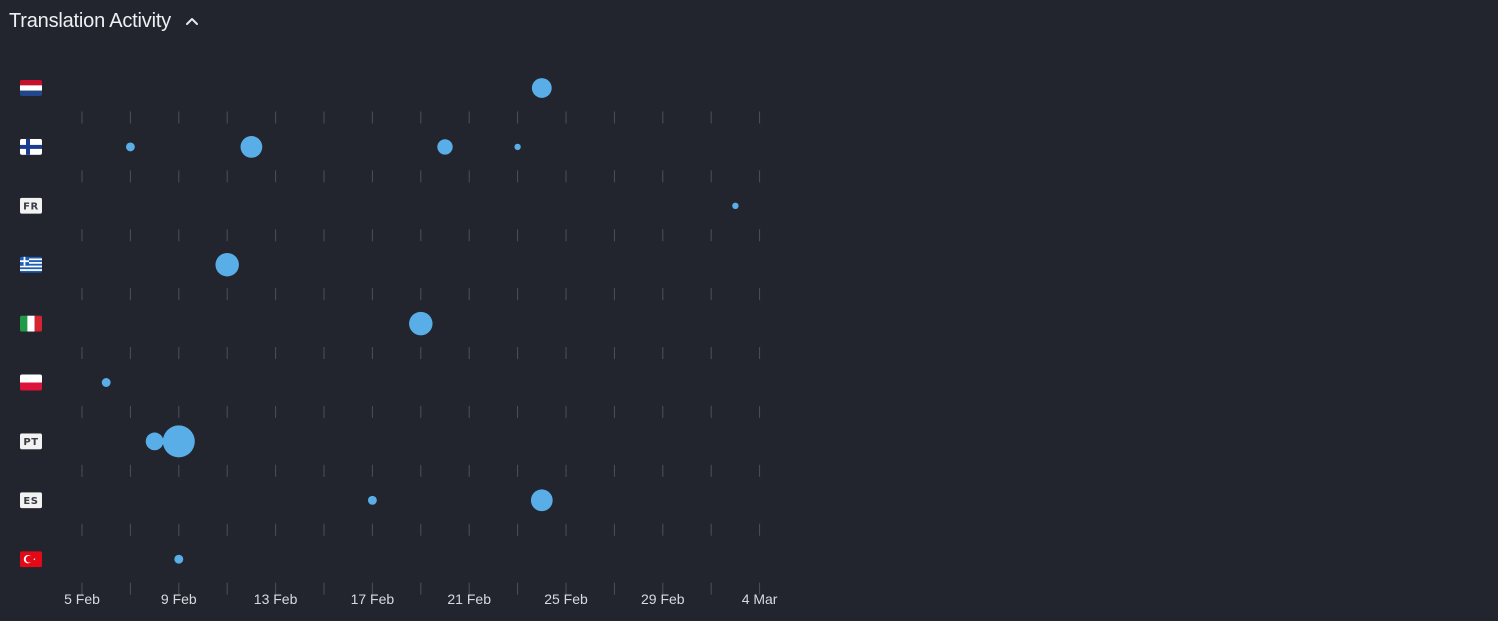 This screenshot has width=1498, height=621. What do you see at coordinates (31, 382) in the screenshot?
I see `poland-flag-icon` at bounding box center [31, 382].